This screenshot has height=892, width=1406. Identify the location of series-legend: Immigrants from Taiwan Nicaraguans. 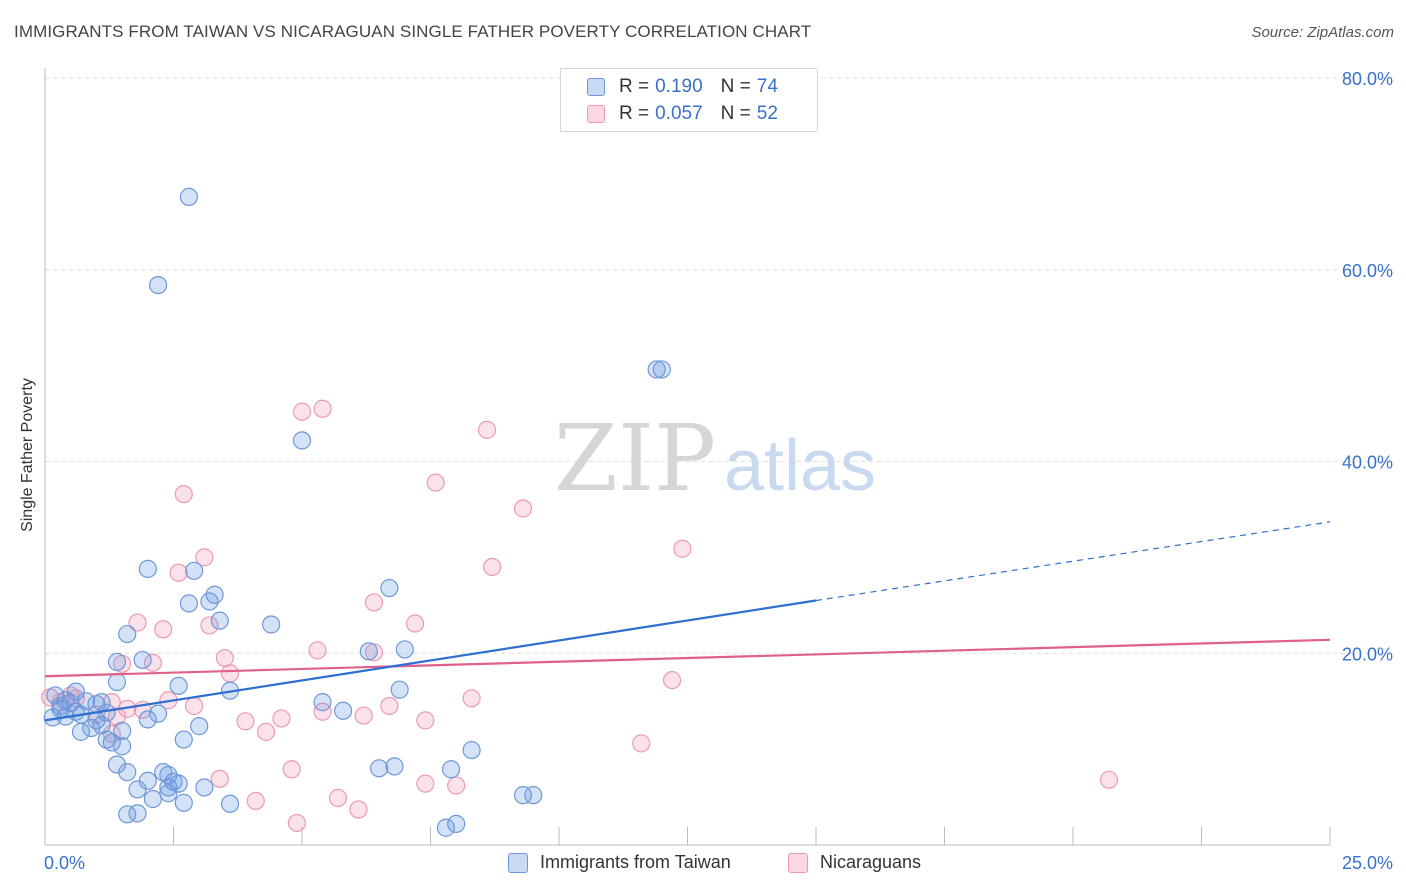
(703, 865).